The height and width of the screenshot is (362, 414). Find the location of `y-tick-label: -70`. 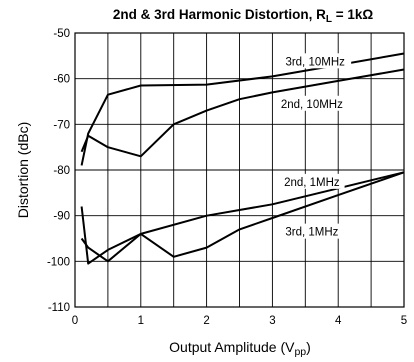

y-tick-label: -70 is located at coordinates (61, 125).